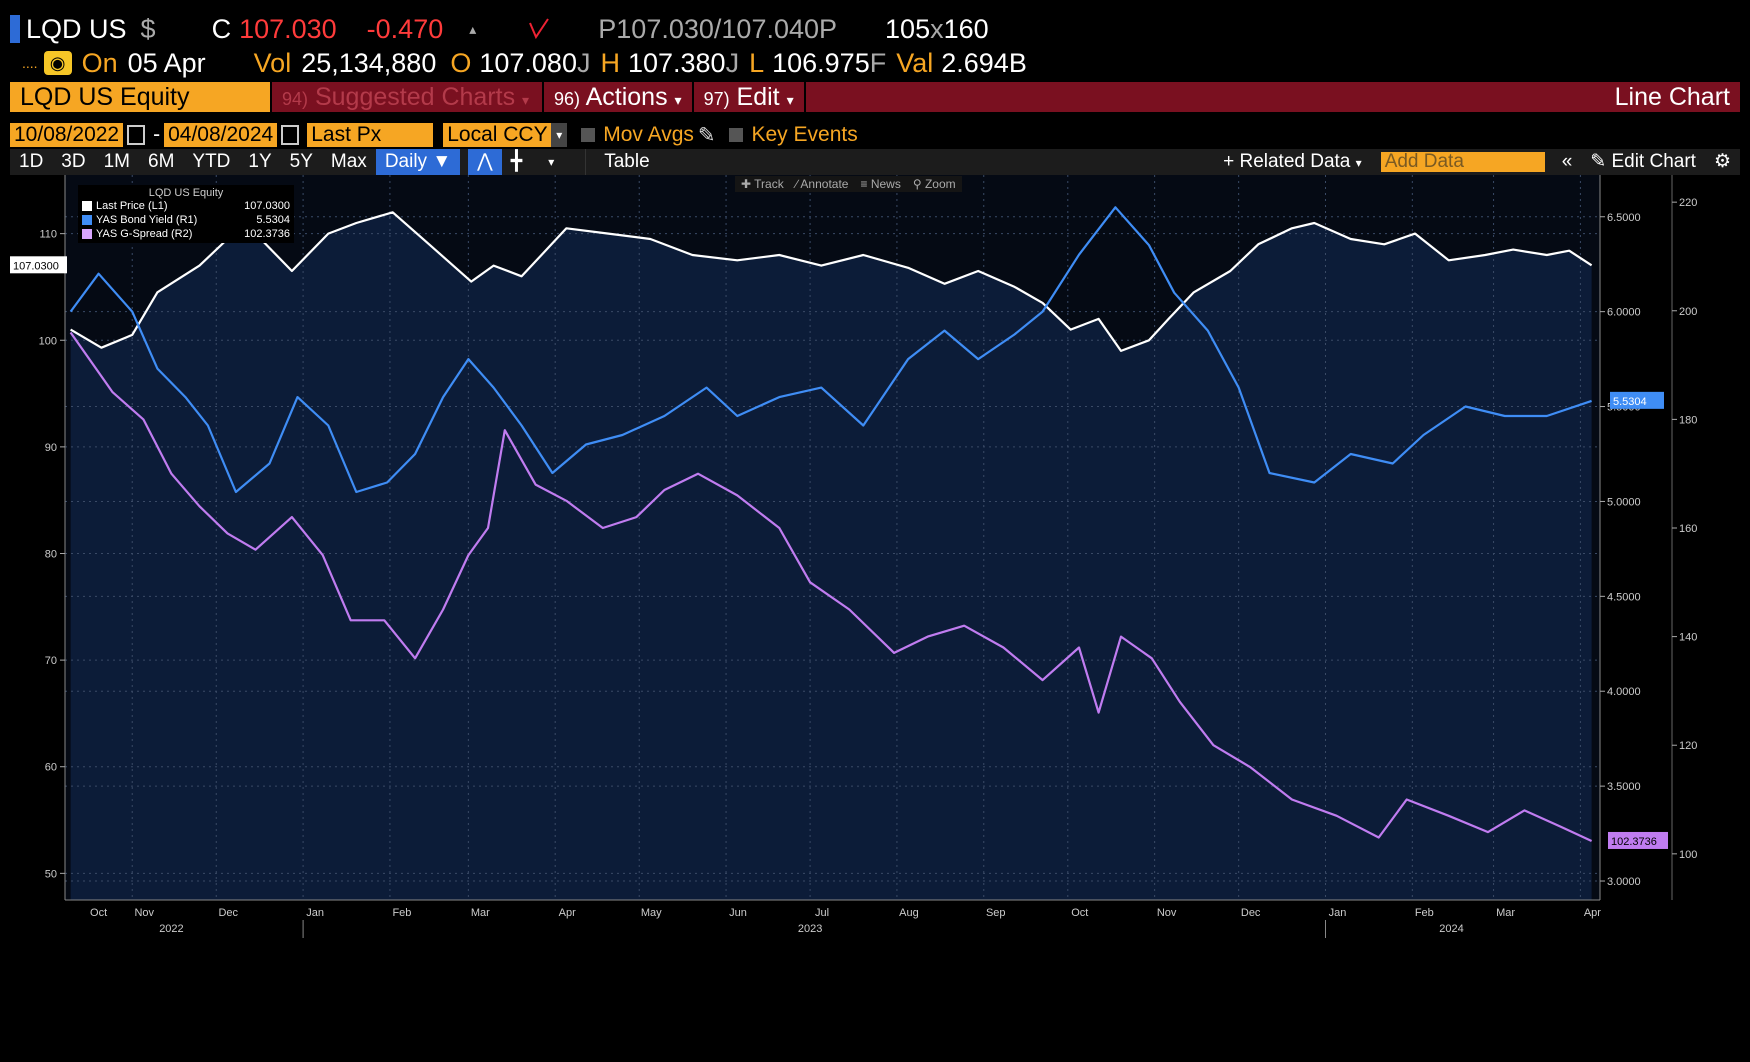 The width and height of the screenshot is (1750, 1062). What do you see at coordinates (1634, 842) in the screenshot?
I see `current-spread-flag: 102.3736` at bounding box center [1634, 842].